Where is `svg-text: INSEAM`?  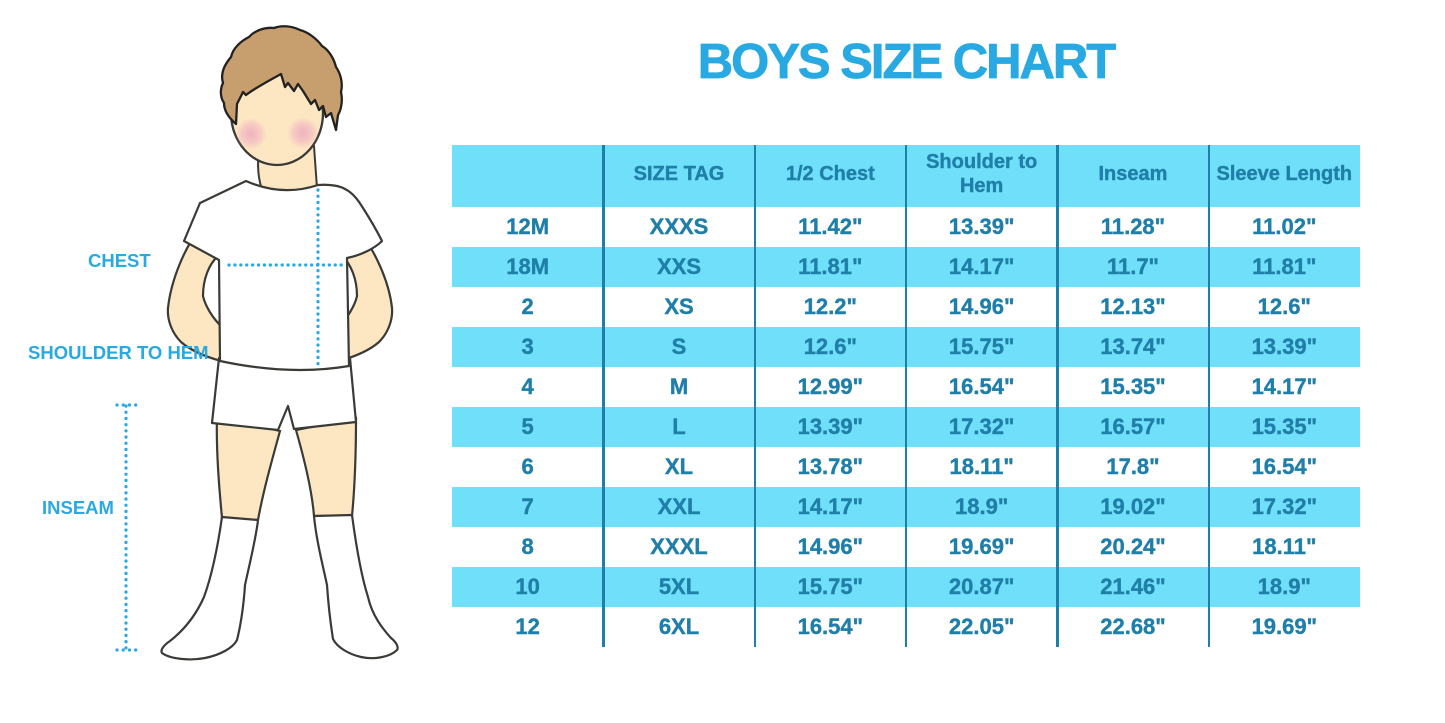
svg-text: INSEAM is located at coordinates (78, 507).